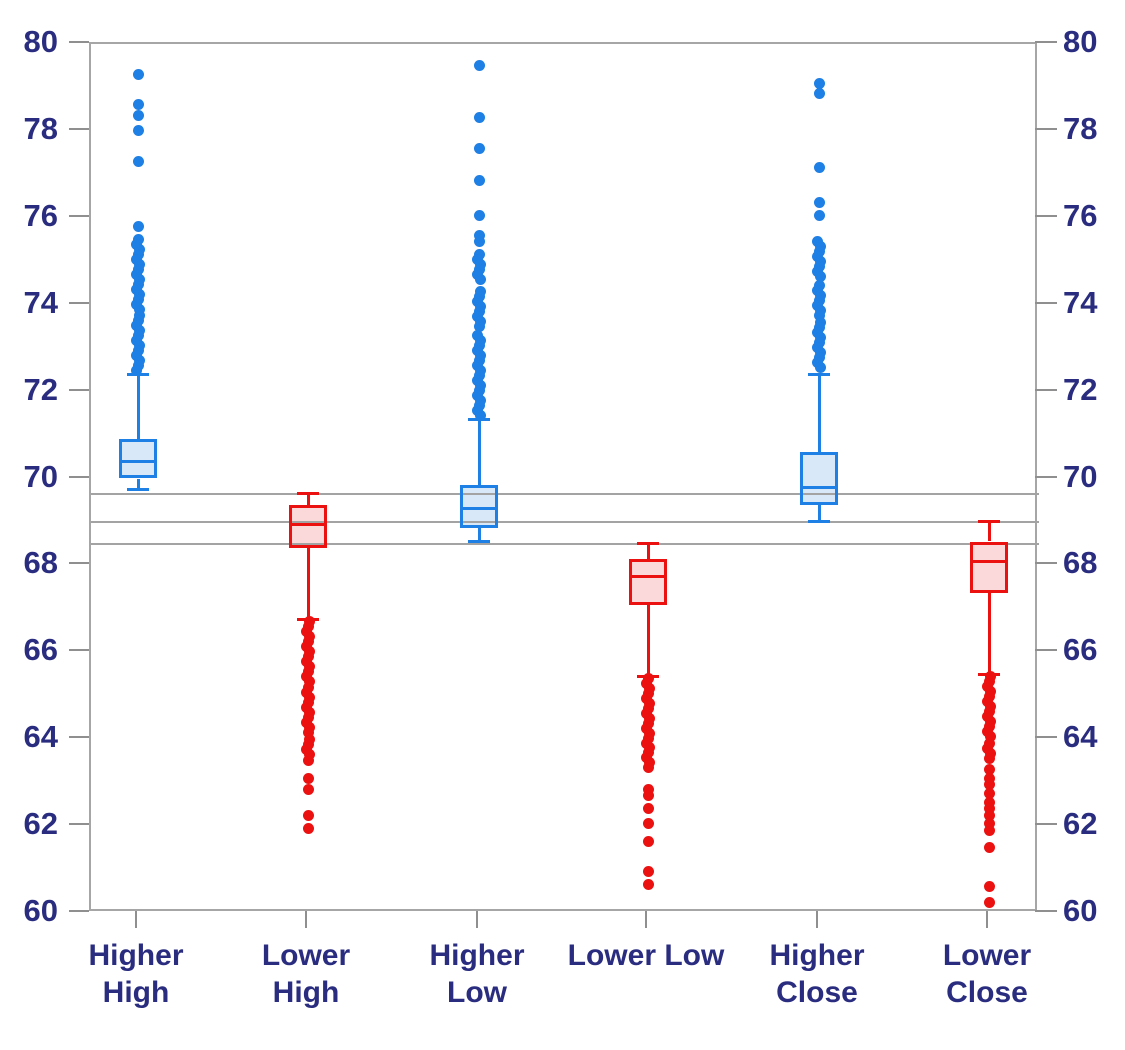 The height and width of the screenshot is (1050, 1125). I want to click on whisker-cap-upper-higher-low, so click(479, 420).